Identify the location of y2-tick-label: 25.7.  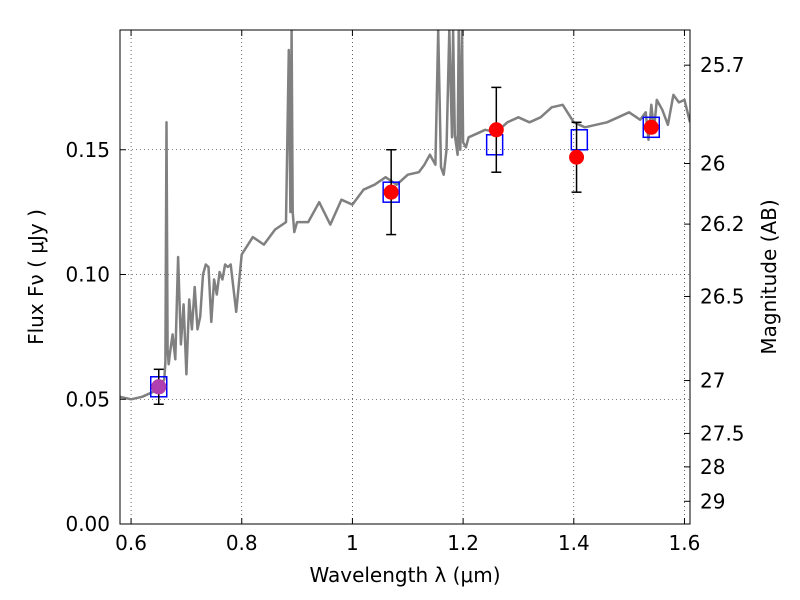
(722, 65).